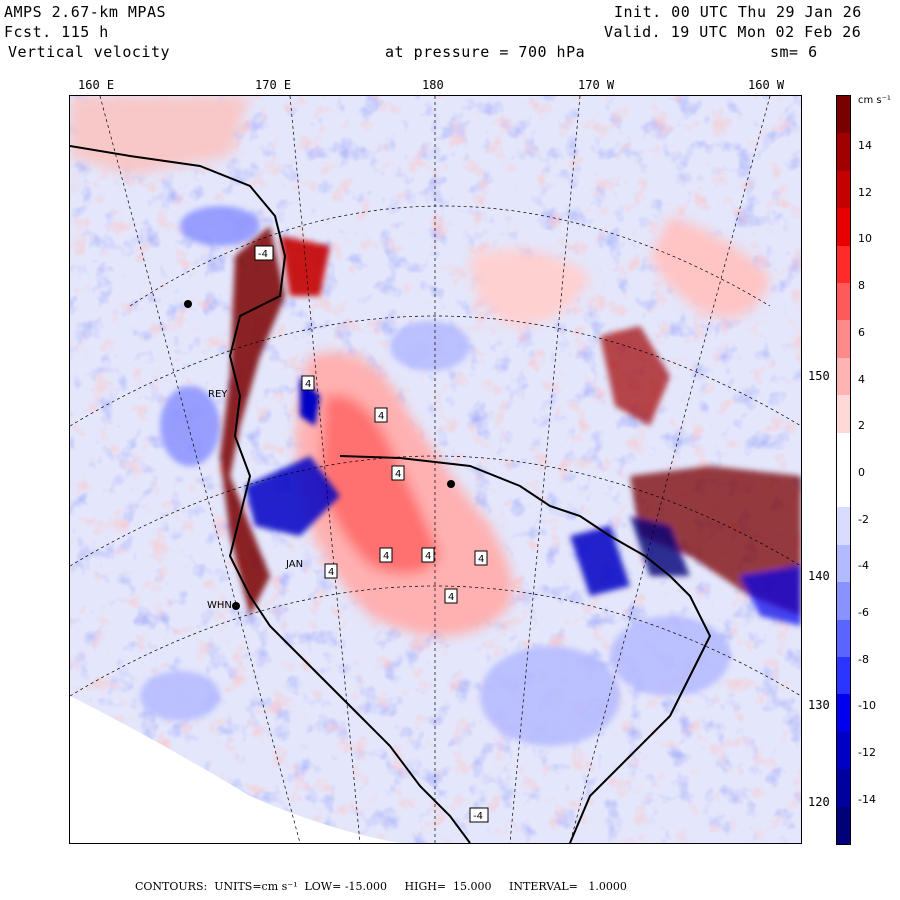  Describe the element at coordinates (861, 472) in the screenshot. I see `colorbar-tick-label: 0` at that location.